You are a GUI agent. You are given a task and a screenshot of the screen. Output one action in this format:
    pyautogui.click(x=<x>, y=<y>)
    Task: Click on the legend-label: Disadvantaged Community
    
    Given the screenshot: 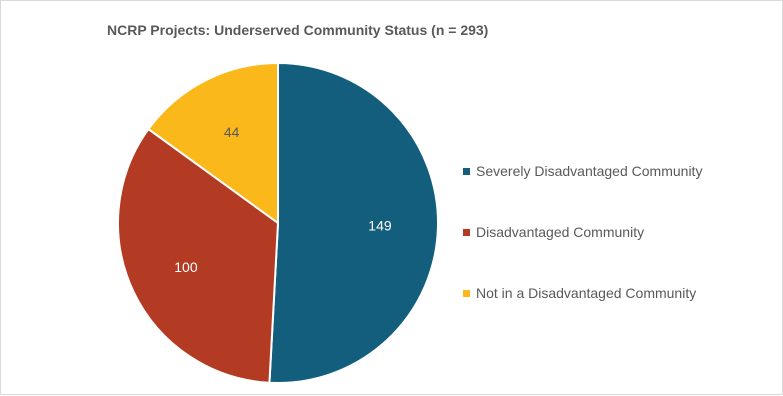 What is the action you would take?
    pyautogui.click(x=560, y=232)
    